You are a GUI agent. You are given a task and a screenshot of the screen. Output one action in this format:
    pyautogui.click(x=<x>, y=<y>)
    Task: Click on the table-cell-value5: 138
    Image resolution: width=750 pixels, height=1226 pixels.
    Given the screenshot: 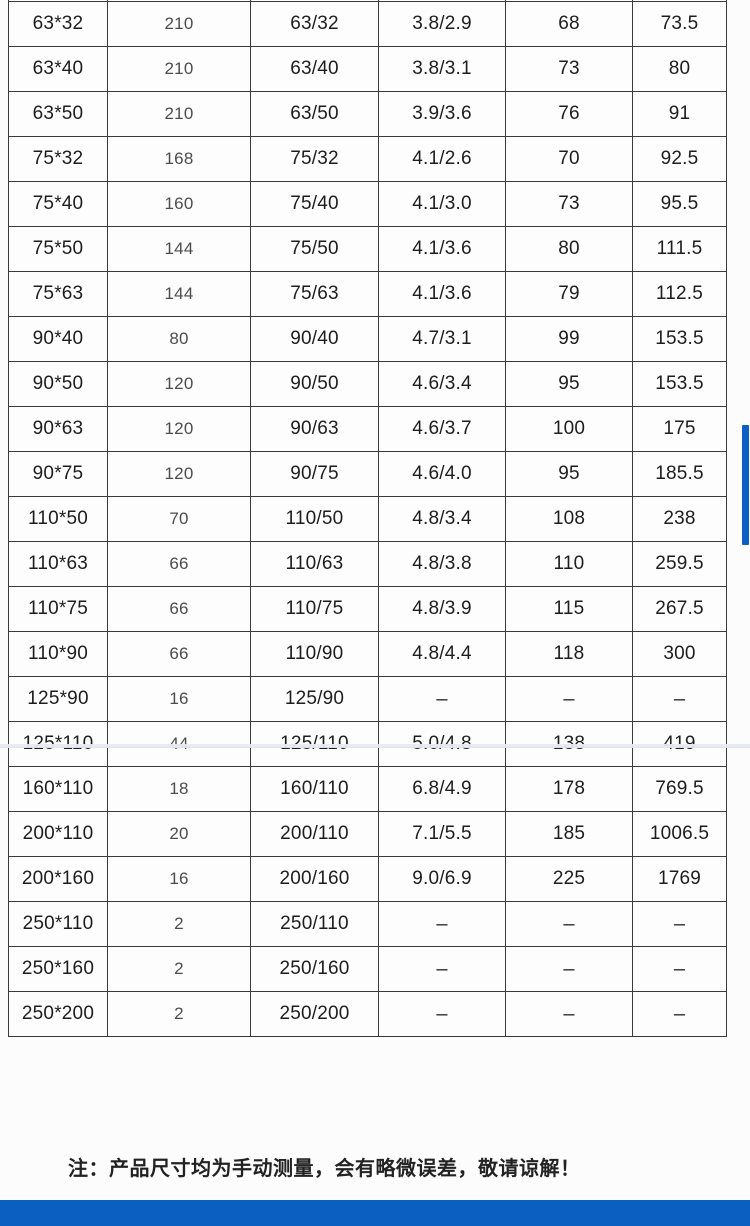 What is the action you would take?
    pyautogui.click(x=569, y=744)
    